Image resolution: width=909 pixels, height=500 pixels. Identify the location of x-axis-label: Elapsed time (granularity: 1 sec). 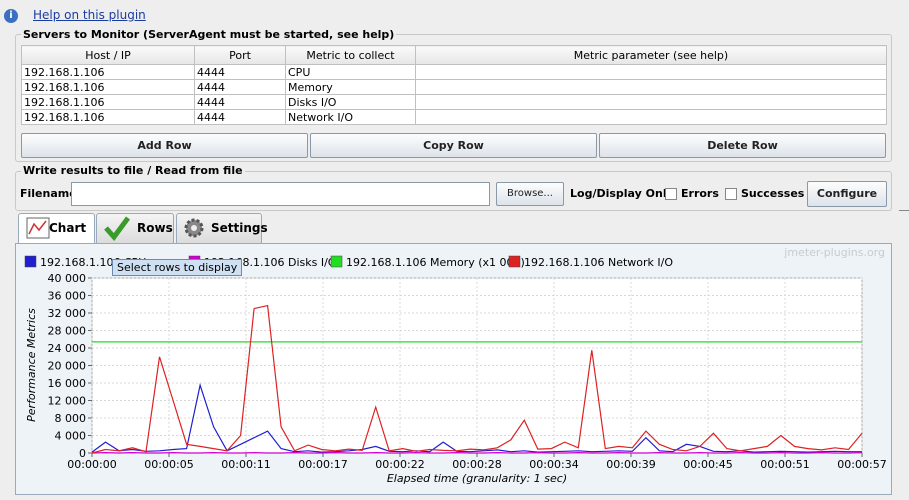
(477, 478).